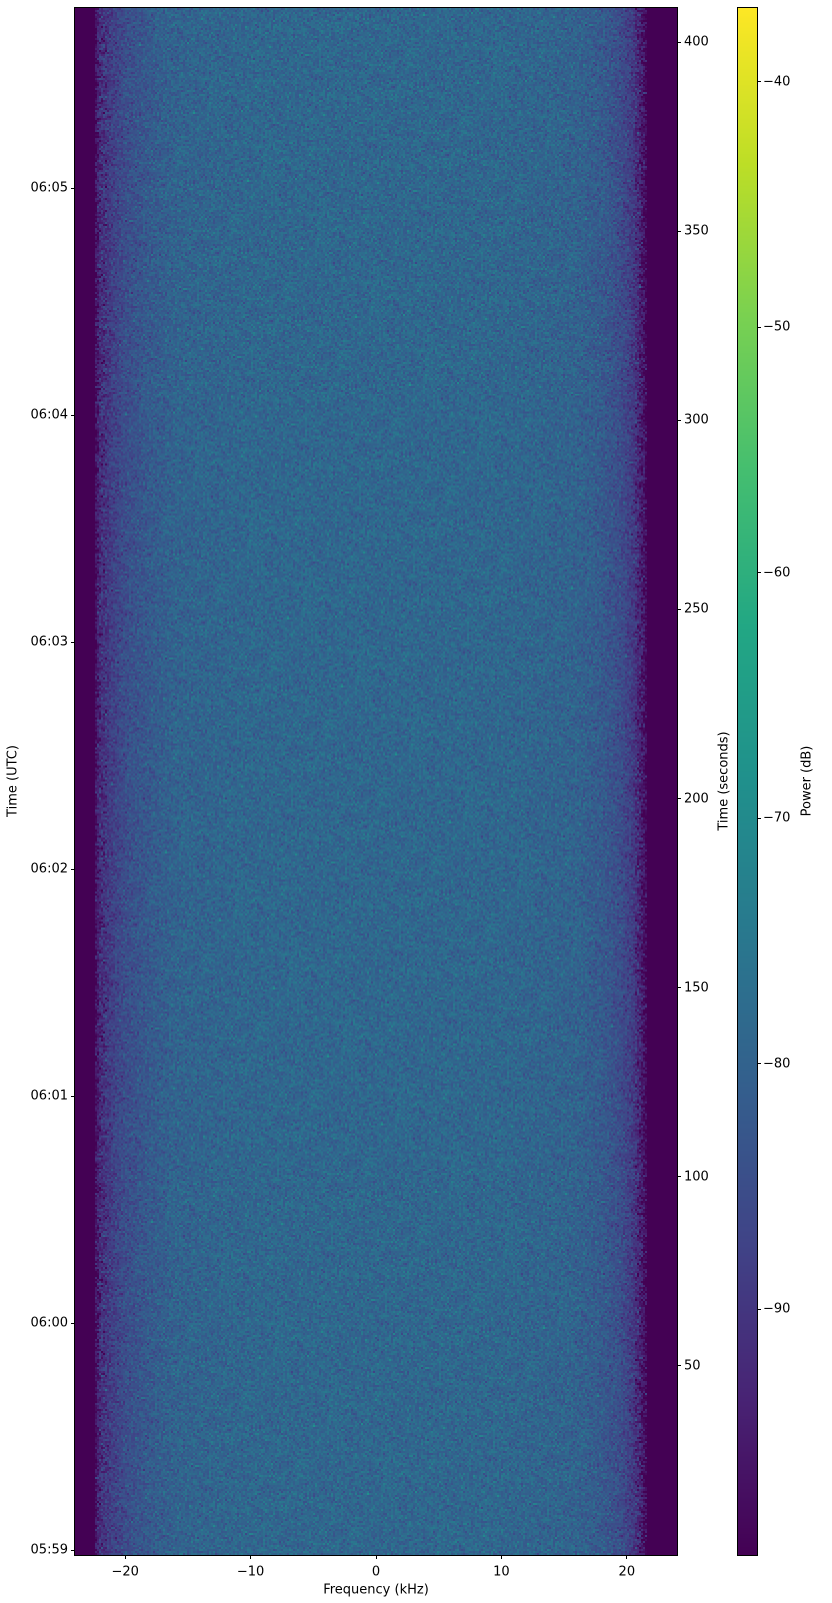 The height and width of the screenshot is (1603, 832). What do you see at coordinates (747, 781) in the screenshot?
I see `colorbar` at bounding box center [747, 781].